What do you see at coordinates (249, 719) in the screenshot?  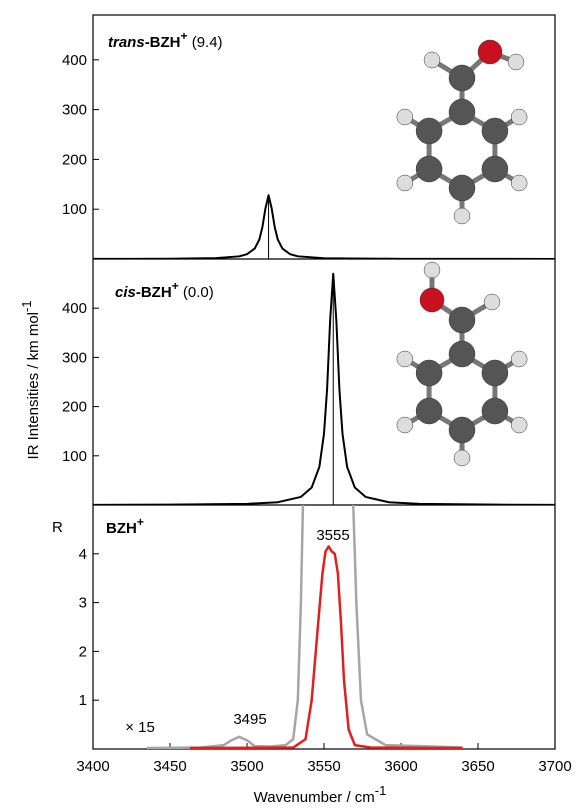 I see `annotation: 3495` at bounding box center [249, 719].